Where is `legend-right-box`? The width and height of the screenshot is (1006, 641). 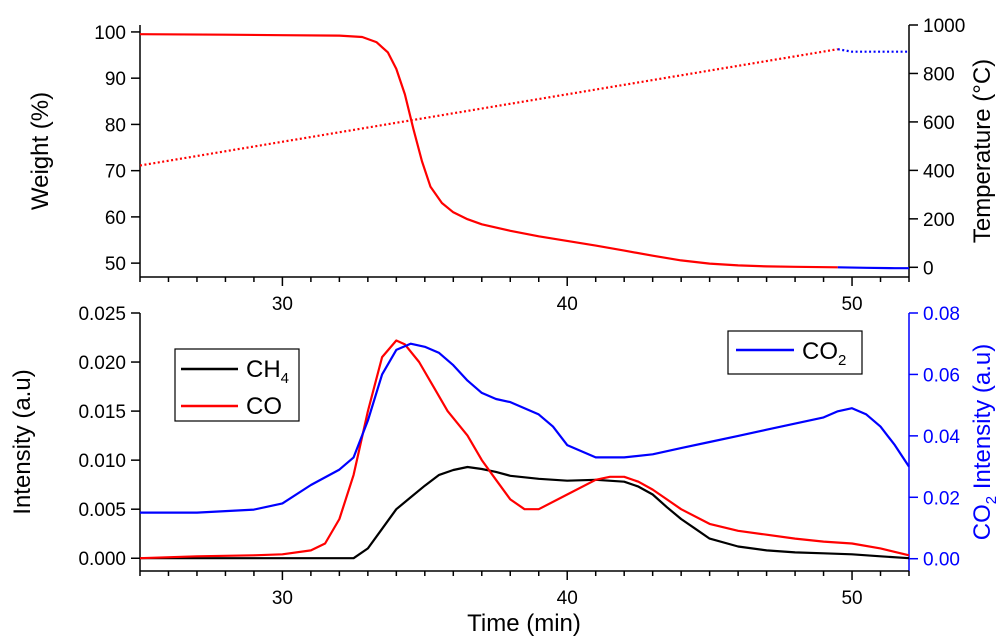 legend-right-box is located at coordinates (795, 352).